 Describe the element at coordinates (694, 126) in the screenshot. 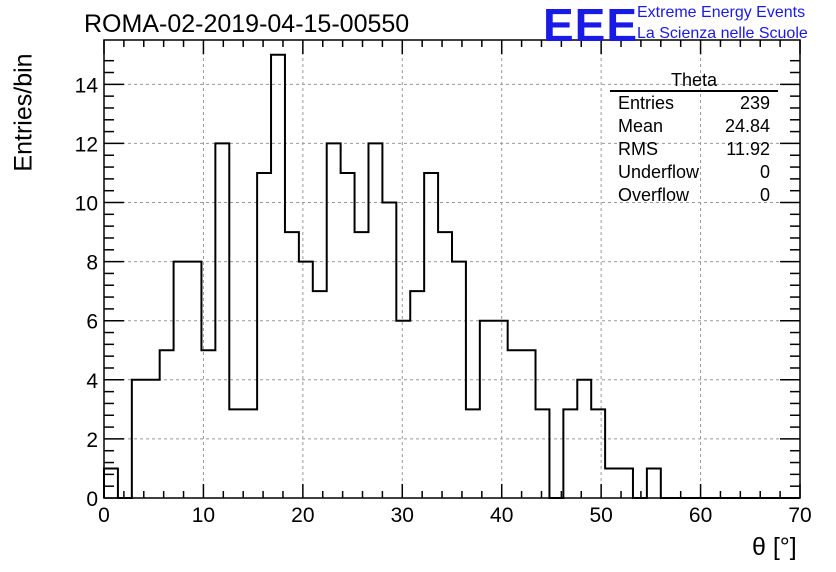

I see `stats-row: Mean 24.84` at that location.